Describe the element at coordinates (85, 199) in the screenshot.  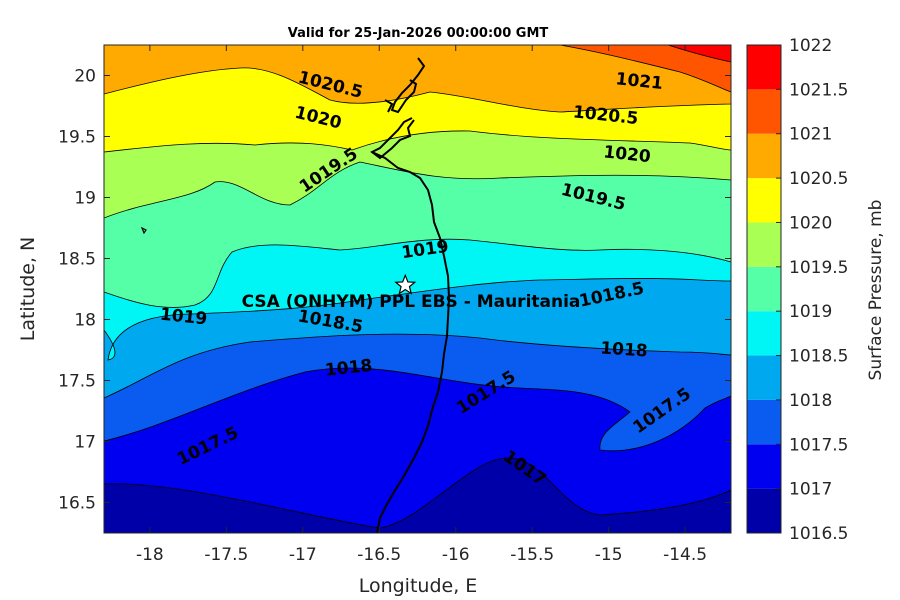
I see `y-tick-label: 19` at that location.